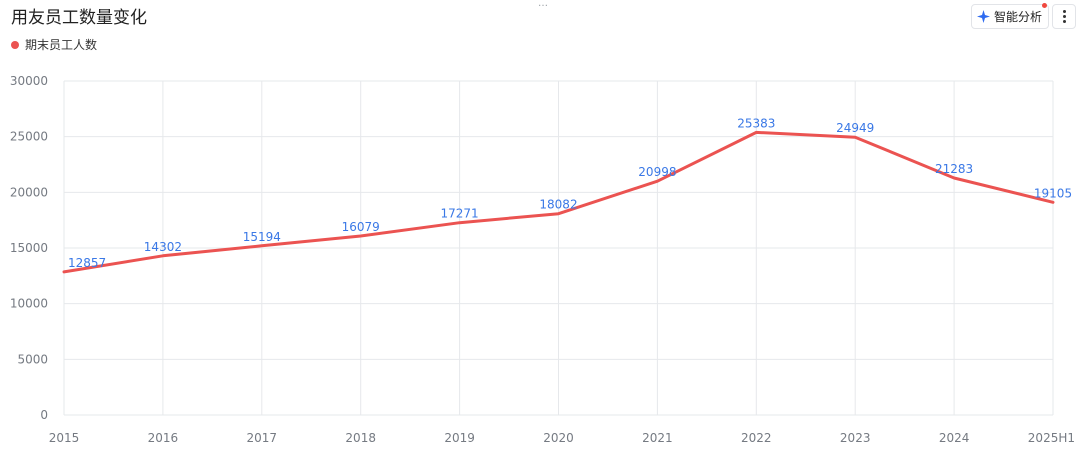 This screenshot has height=454, width=1080. Describe the element at coordinates (61, 45) in the screenshot. I see `legend-label: 期末员工人数` at that location.